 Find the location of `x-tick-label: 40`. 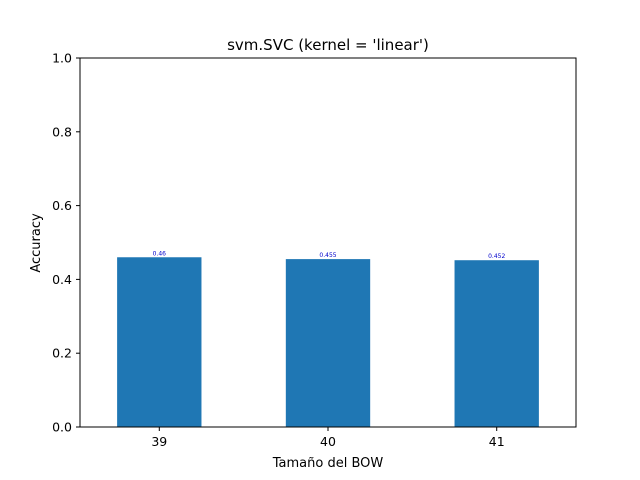

x-tick-label: 40 is located at coordinates (328, 441).